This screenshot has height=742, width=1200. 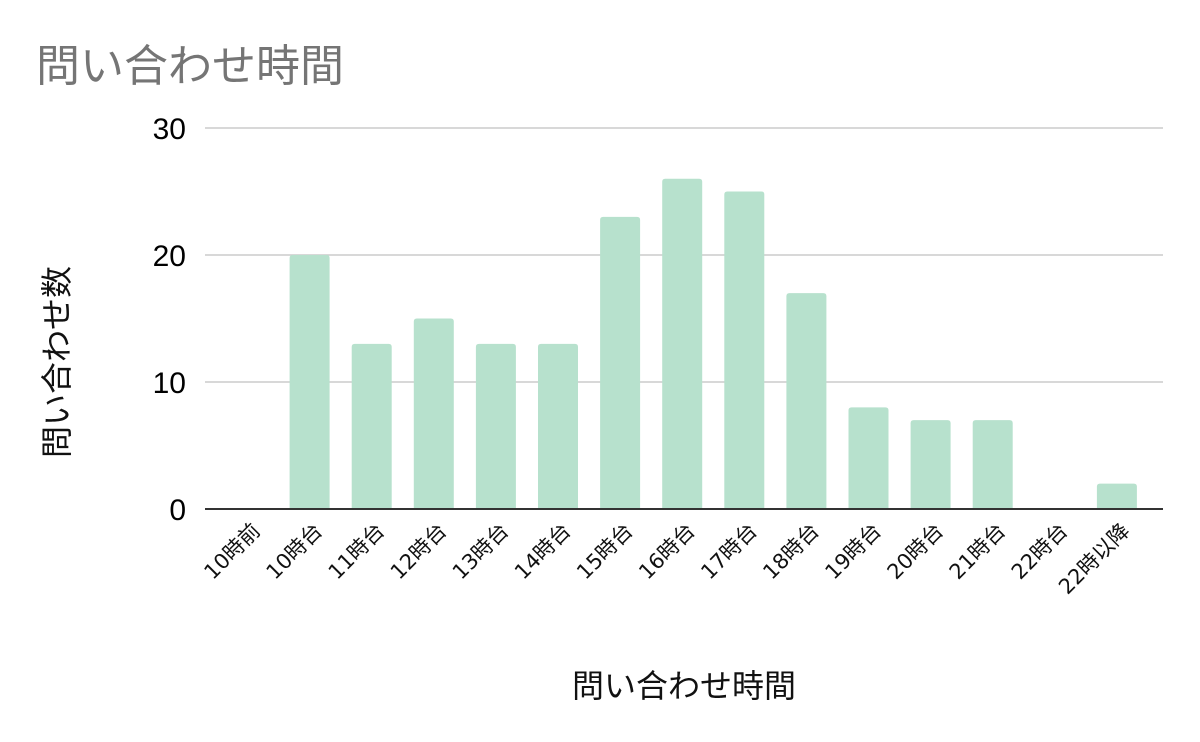 What do you see at coordinates (978, 552) in the screenshot?
I see `x-tick-label: 21時台` at bounding box center [978, 552].